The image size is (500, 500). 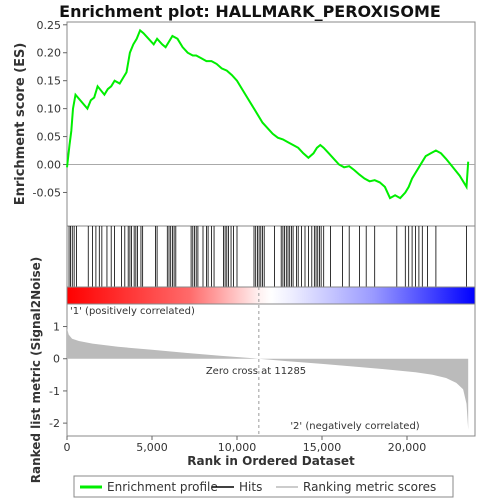 I want to click on es-y-tick-label: 0.20, so click(x=49, y=53).